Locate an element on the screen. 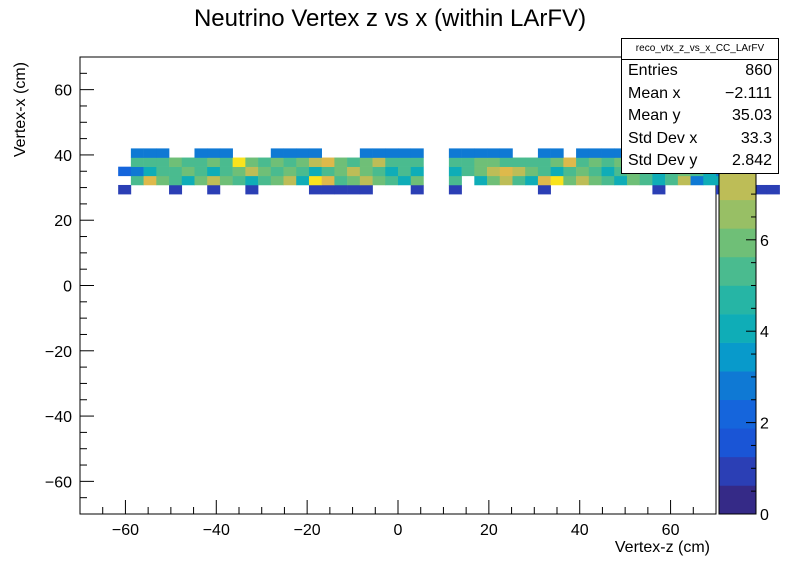 This screenshot has height=572, width=796. stats-value: −2.111 is located at coordinates (748, 93).